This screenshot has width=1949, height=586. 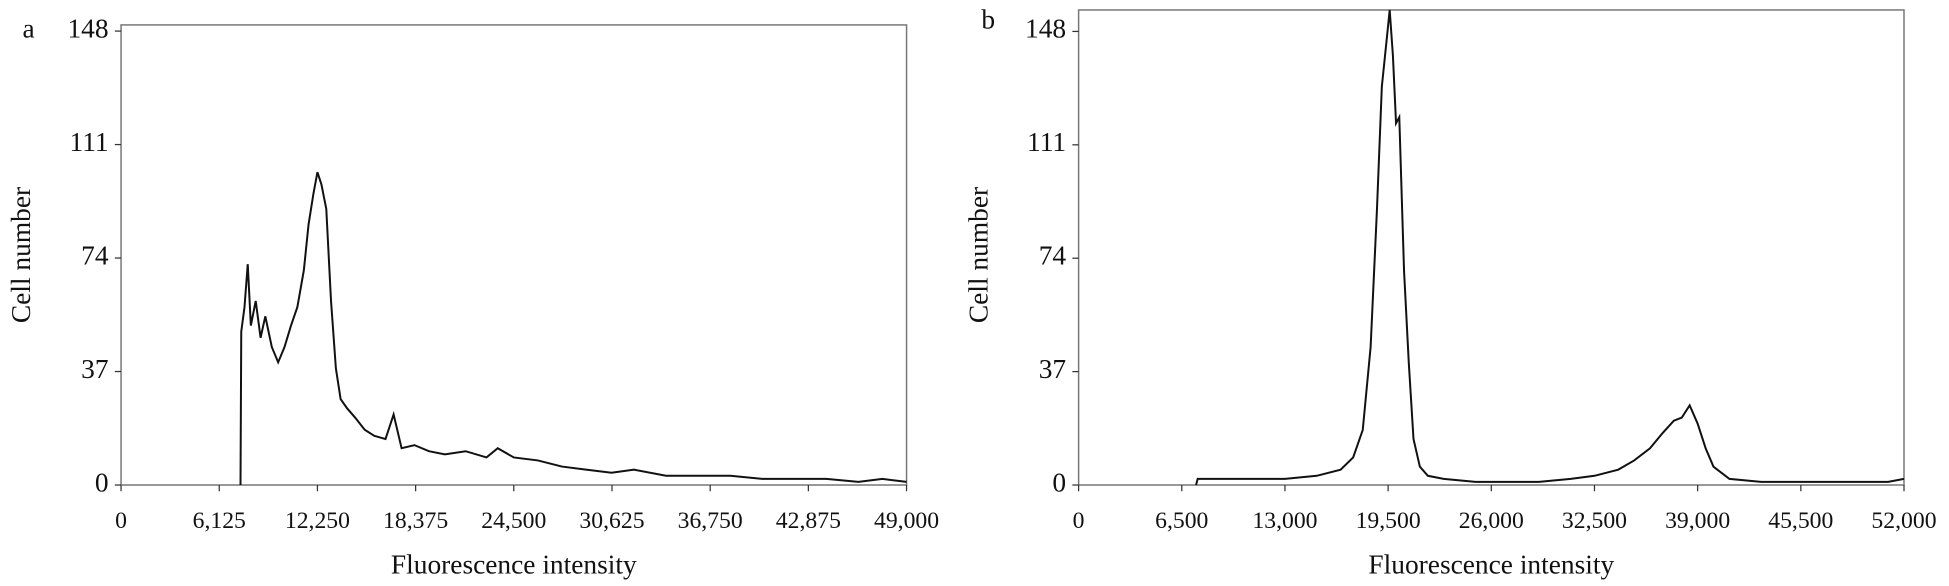 I want to click on x-tick-label: 24,500, so click(x=513, y=521).